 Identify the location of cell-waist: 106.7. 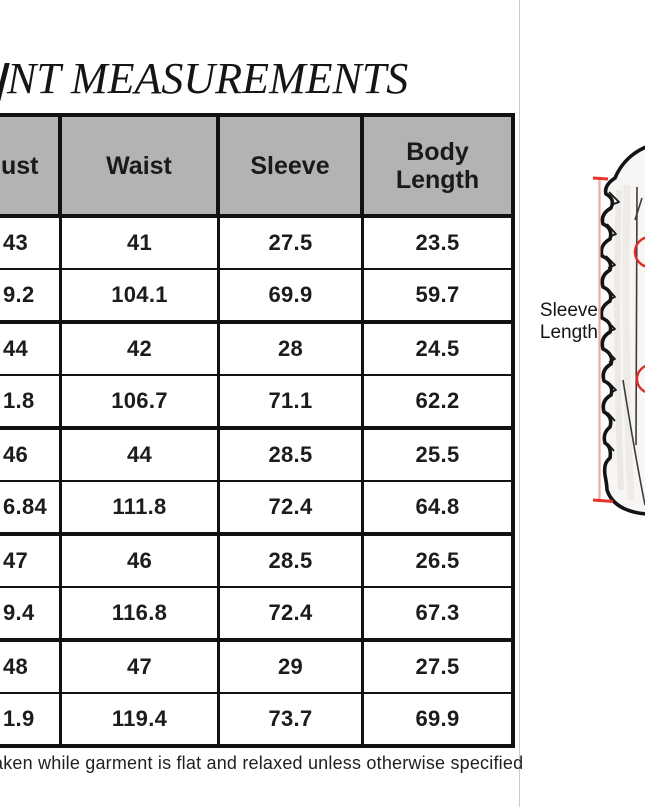
(141, 401).